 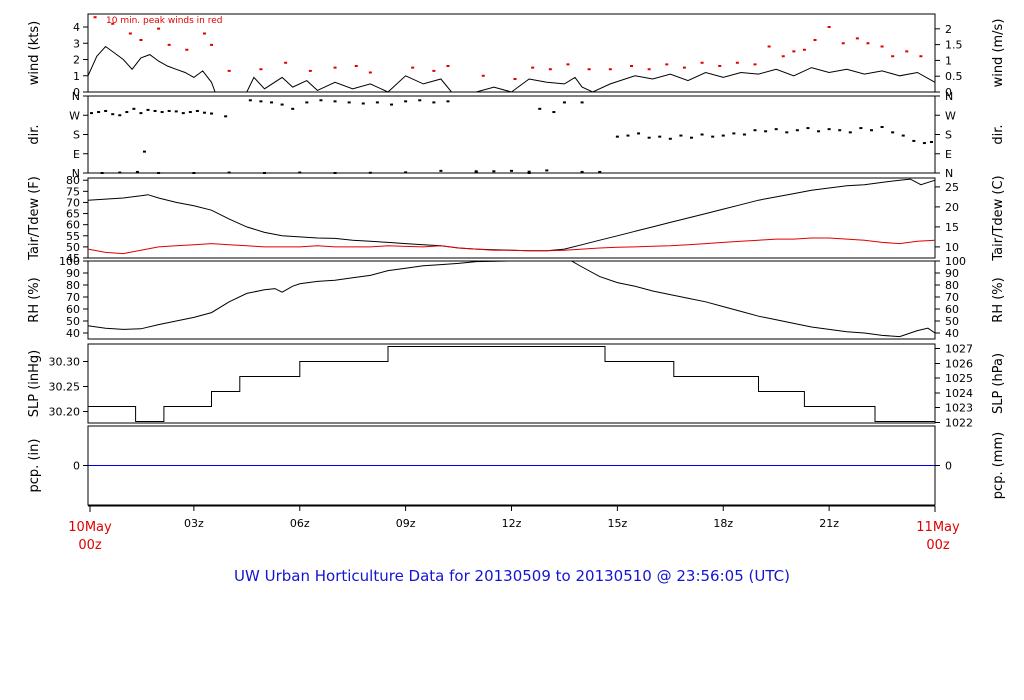 I want to click on y-axis-label-left: Tair/Tdew (F), so click(x=34, y=218).